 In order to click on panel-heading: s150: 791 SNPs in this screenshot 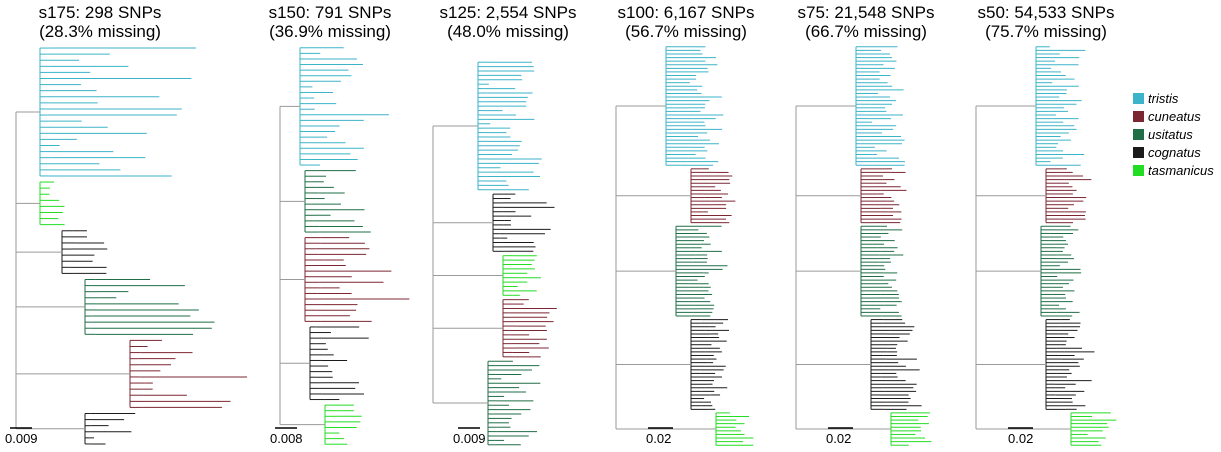, I will do `click(330, 12)`.